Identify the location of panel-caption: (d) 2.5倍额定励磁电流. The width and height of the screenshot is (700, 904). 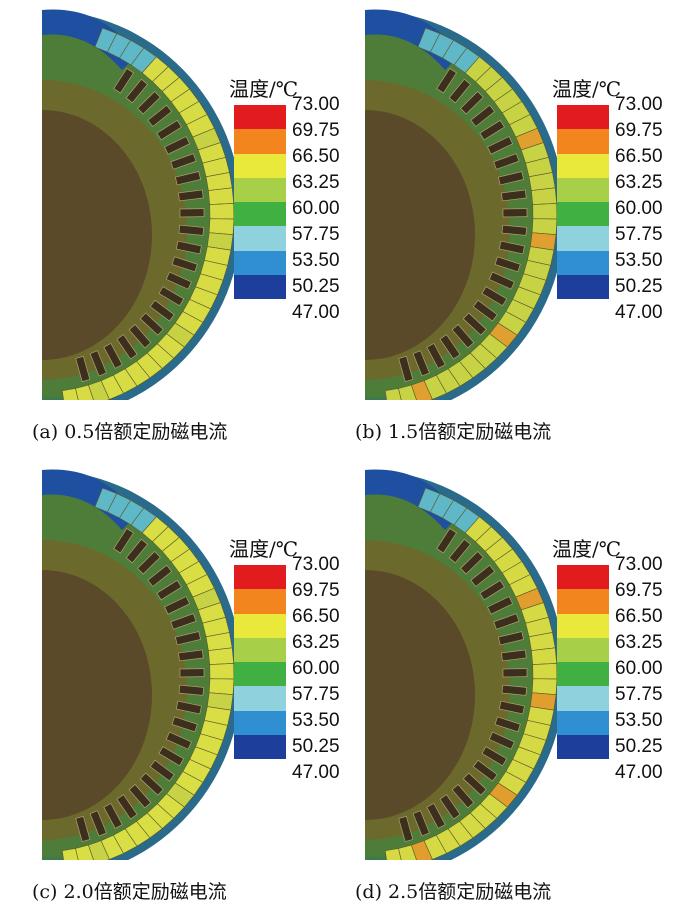
(453, 892).